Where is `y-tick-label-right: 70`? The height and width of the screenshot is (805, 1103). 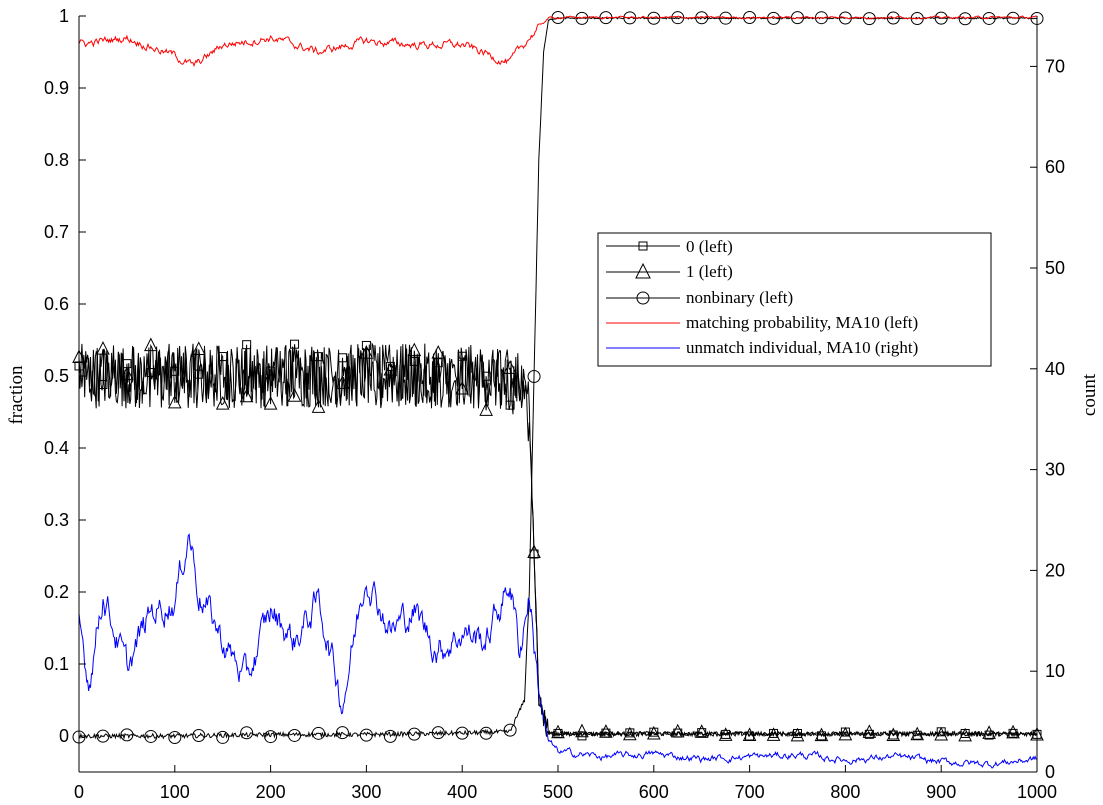
y-tick-label-right: 70 is located at coordinates (1055, 66).